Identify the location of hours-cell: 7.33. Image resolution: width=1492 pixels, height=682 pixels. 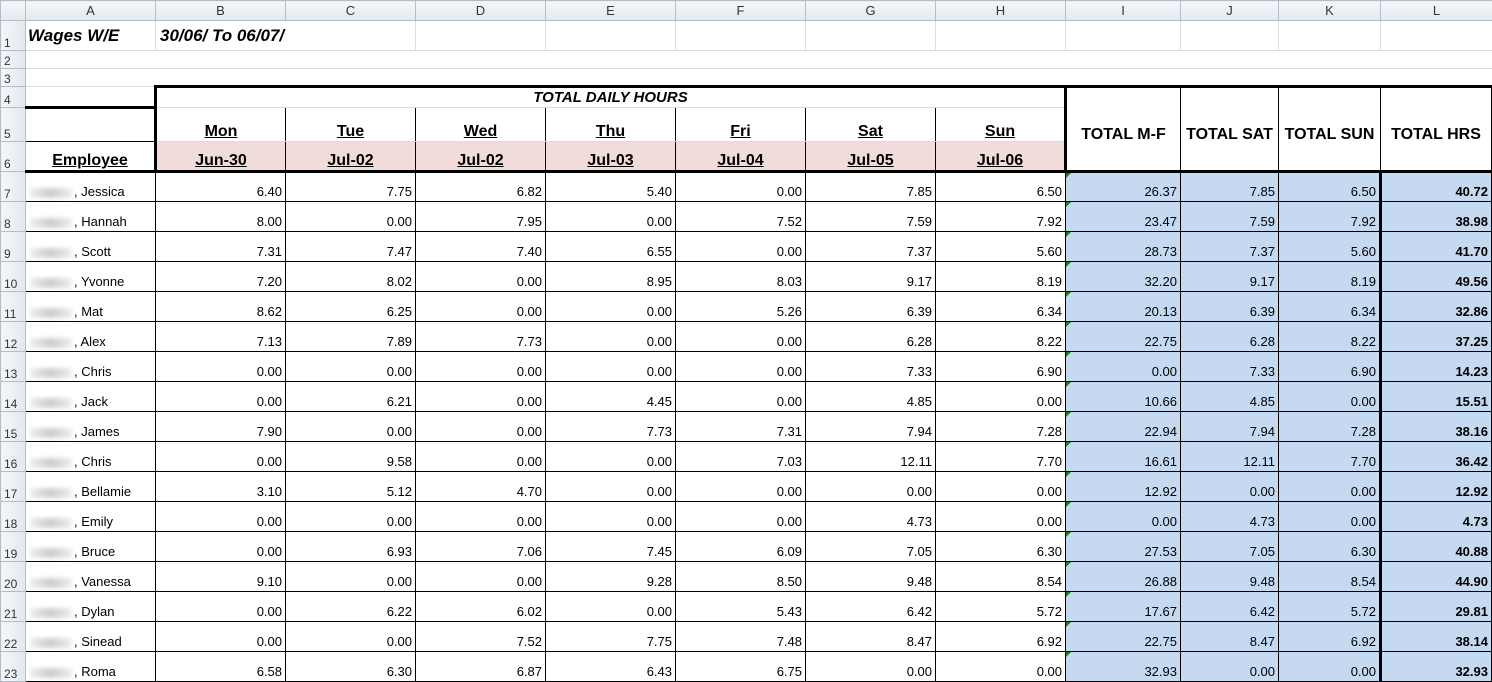
(871, 367).